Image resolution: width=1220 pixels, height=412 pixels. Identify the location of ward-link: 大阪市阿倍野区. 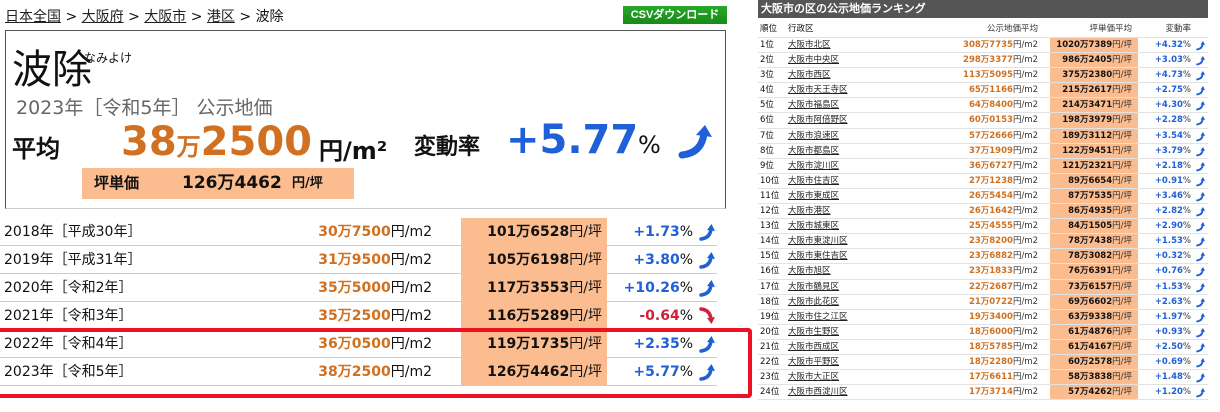
(818, 120).